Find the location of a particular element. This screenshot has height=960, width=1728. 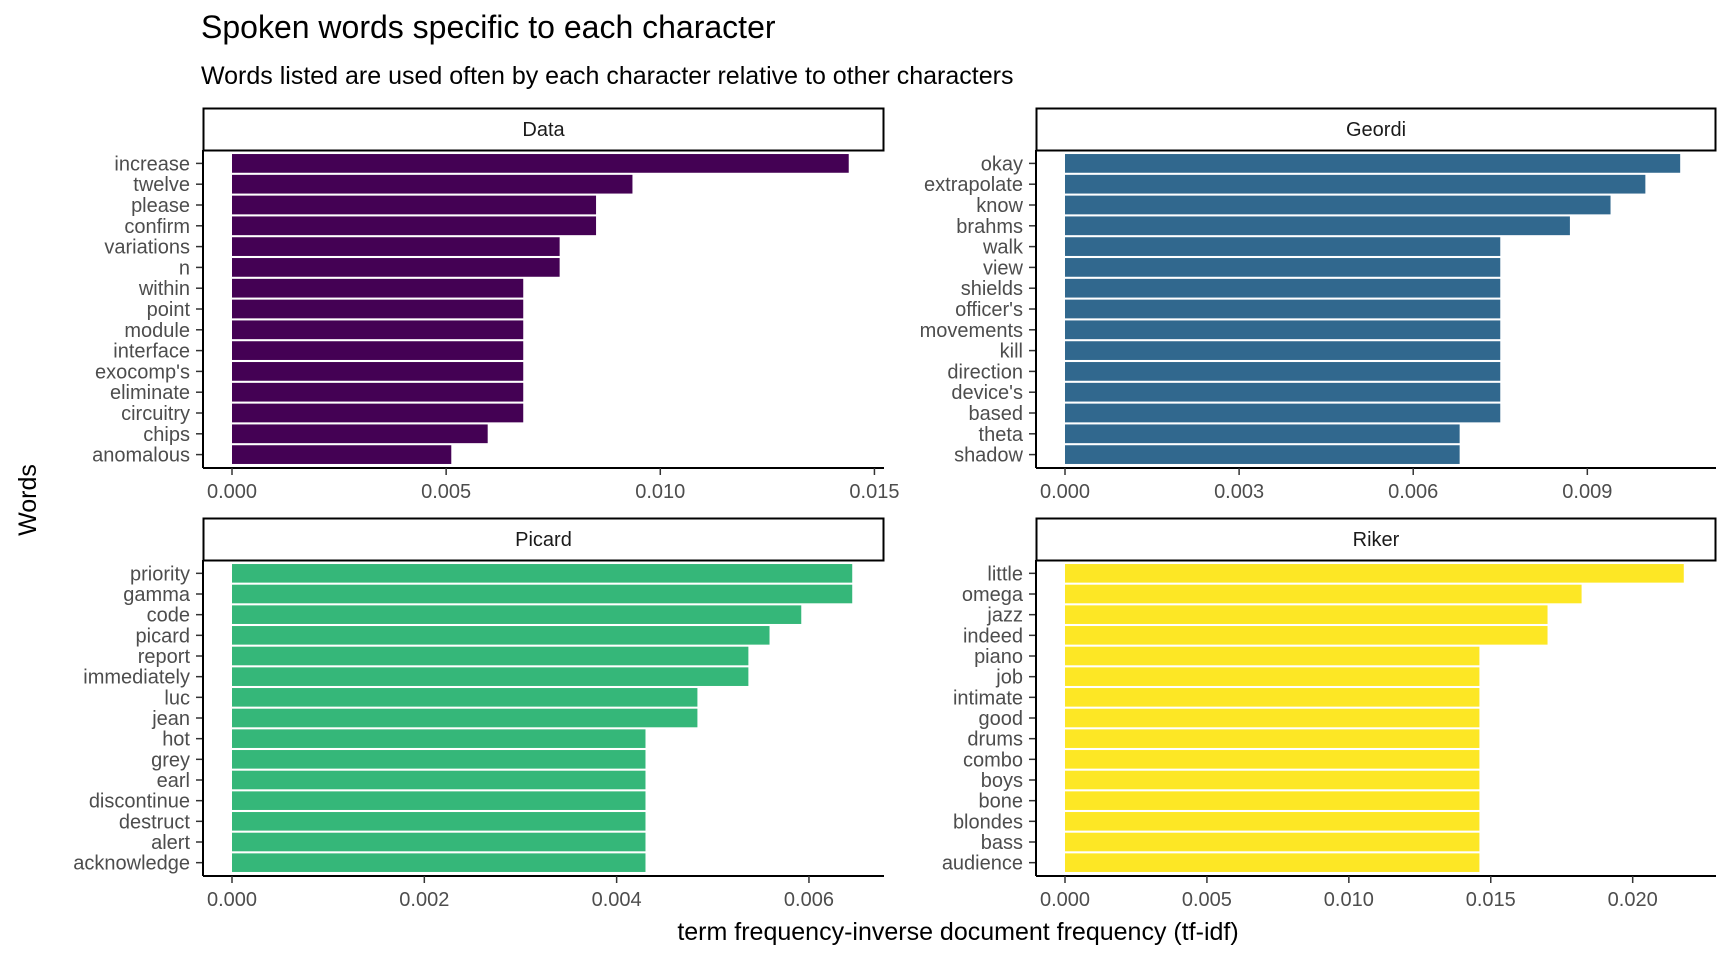

category-label-data: confirm is located at coordinates (157, 227).